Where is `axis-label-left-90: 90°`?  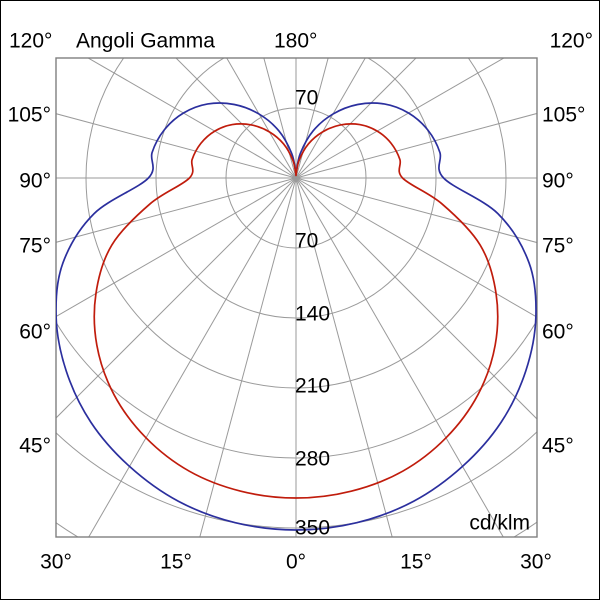
axis-label-left-90: 90° is located at coordinates (35, 181).